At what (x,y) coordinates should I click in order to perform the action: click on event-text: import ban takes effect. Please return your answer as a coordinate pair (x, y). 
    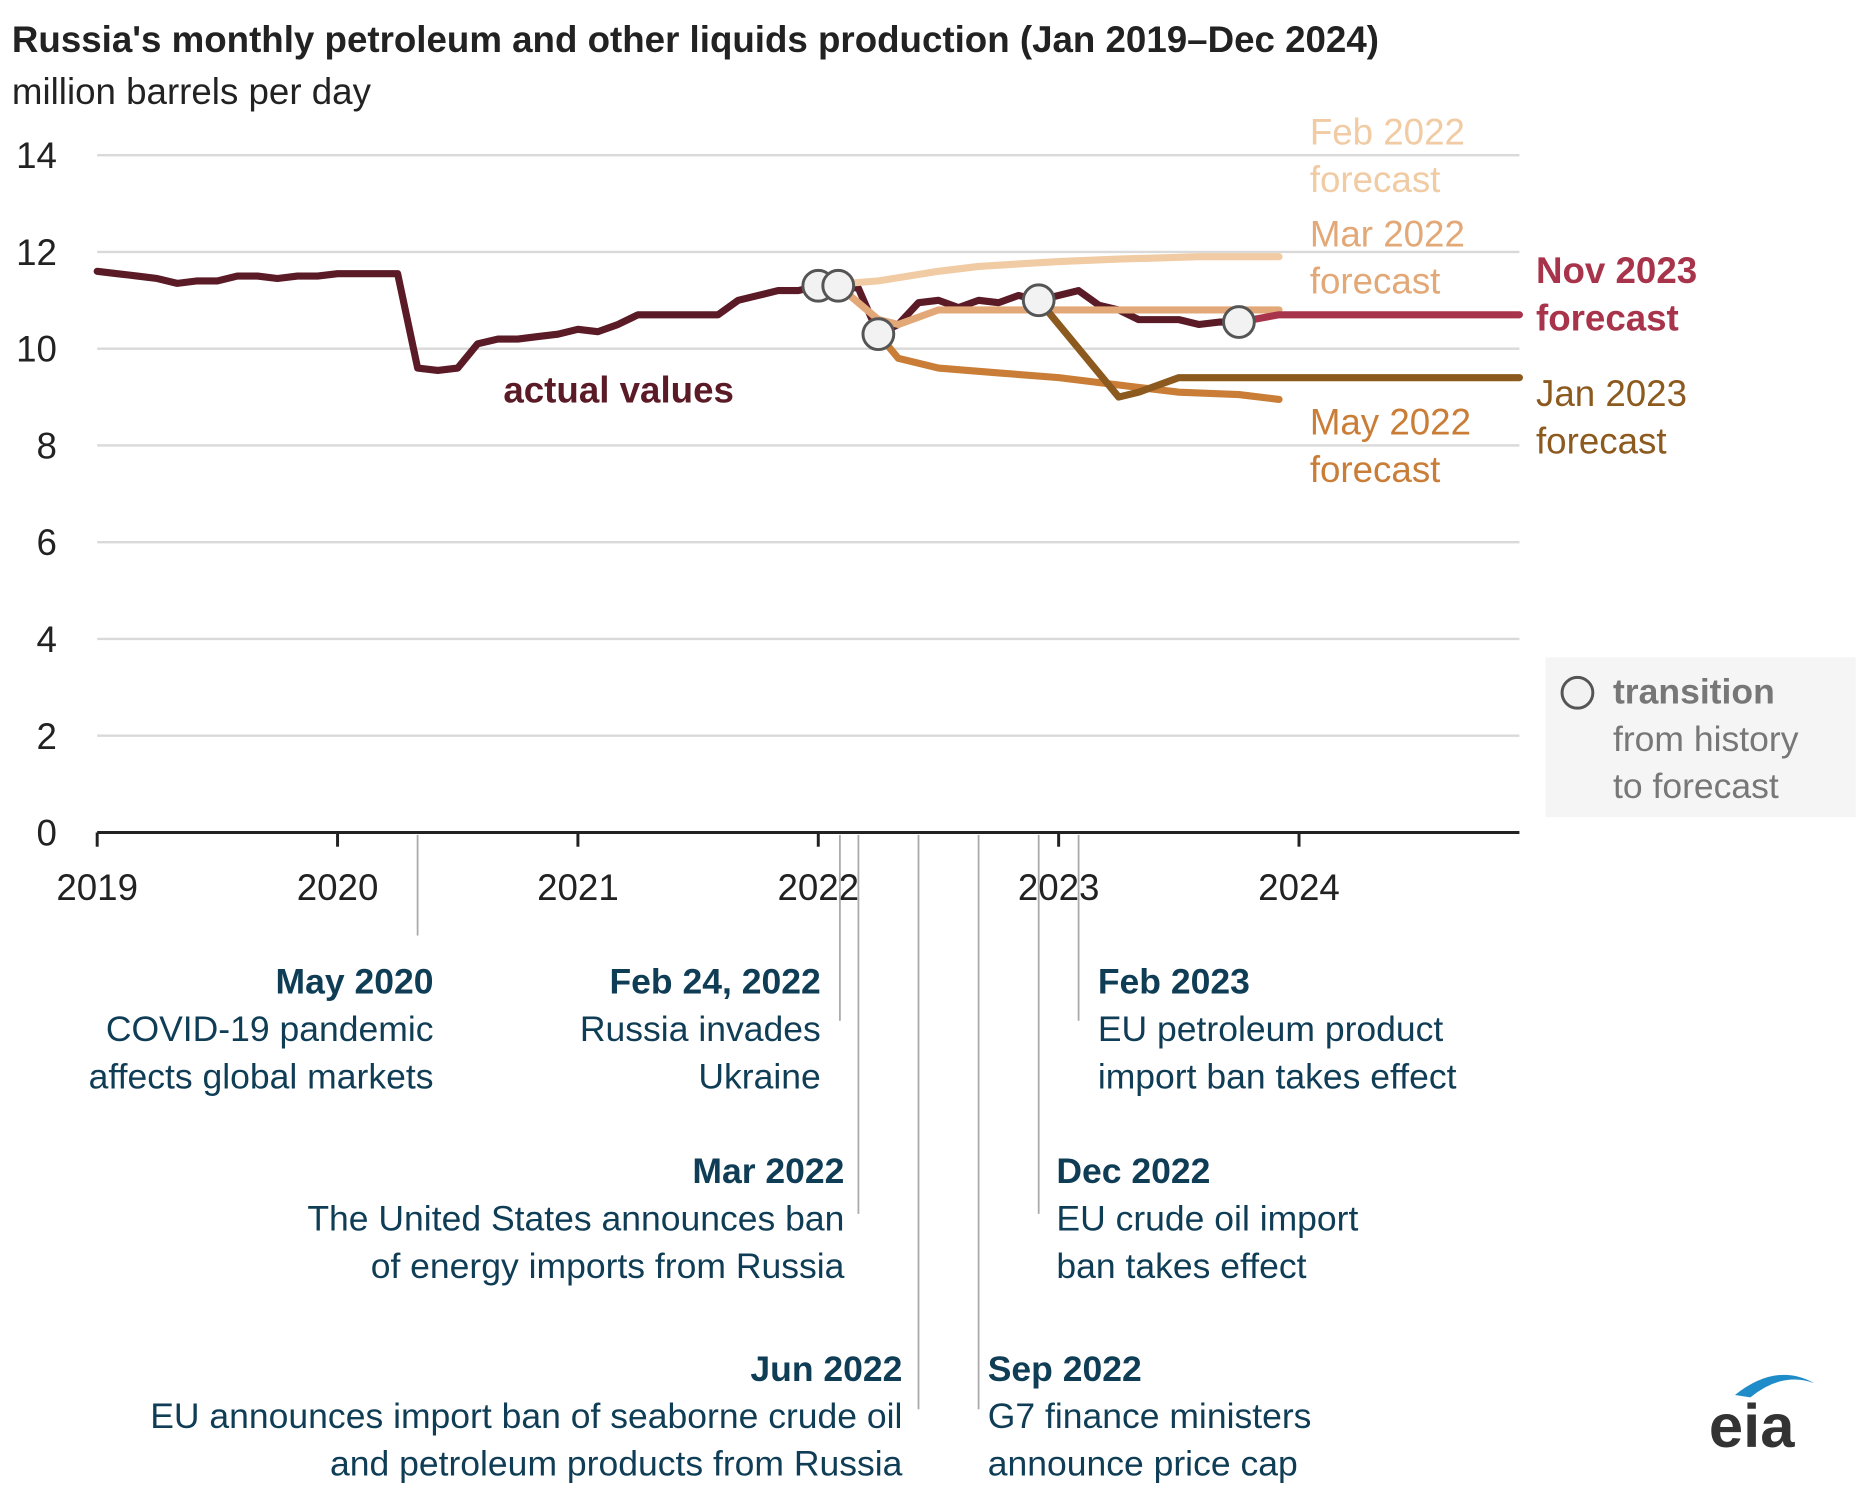
    Looking at the image, I should click on (1277, 1076).